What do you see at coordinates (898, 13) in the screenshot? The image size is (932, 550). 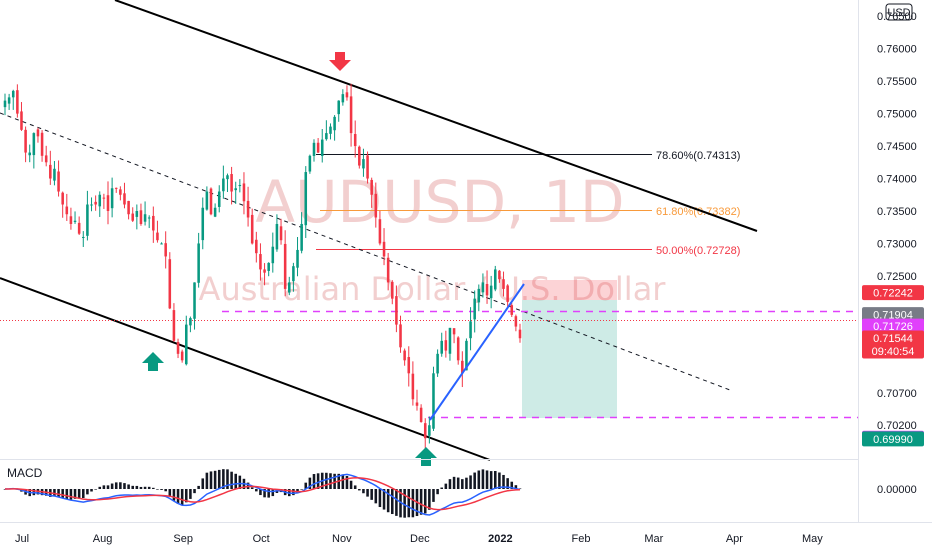 I see `currency-label: USD` at bounding box center [898, 13].